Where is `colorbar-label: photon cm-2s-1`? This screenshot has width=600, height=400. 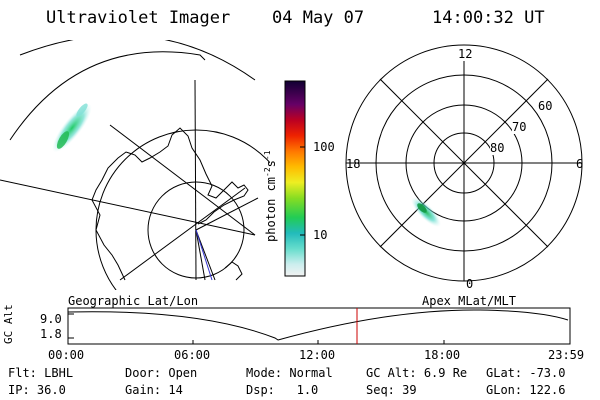
colorbar-label: photon cm-2s-1 is located at coordinates (270, 196).